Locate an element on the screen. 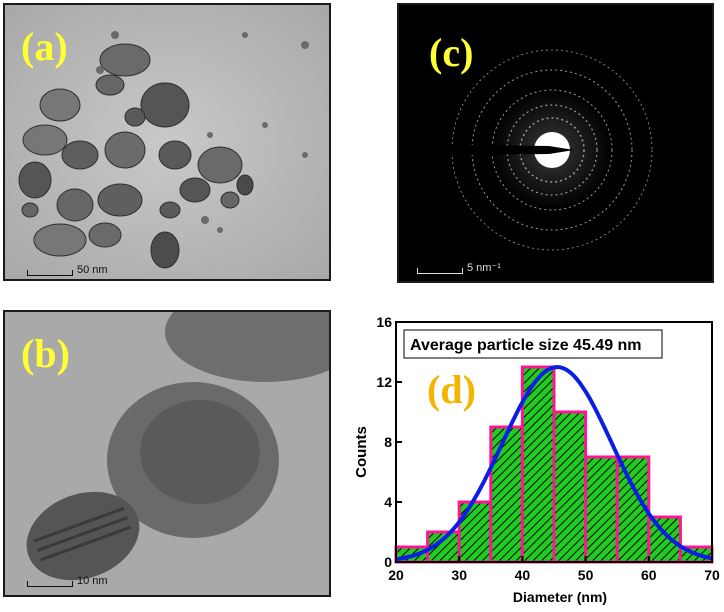 The image size is (724, 612). panel-label-d: (d) is located at coordinates (451, 389).